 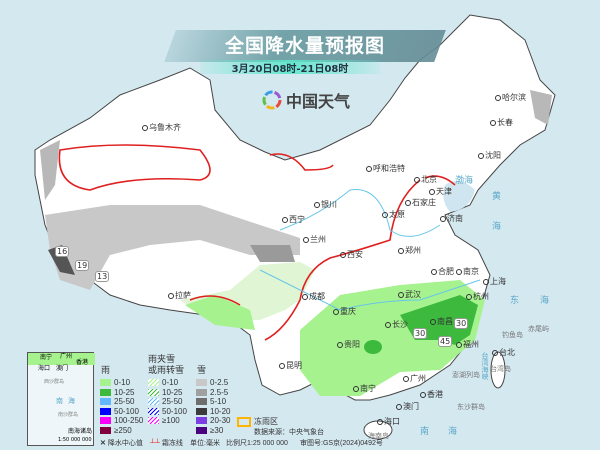 I want to click on legend-rain-title: 雨, so click(x=106, y=371).